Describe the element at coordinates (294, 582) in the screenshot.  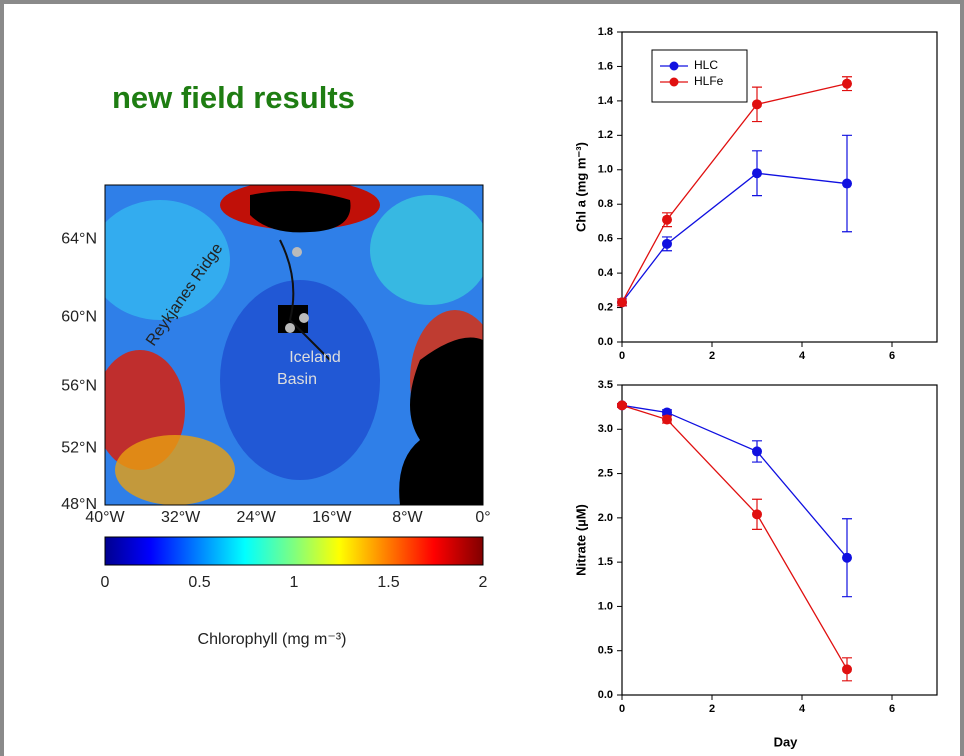
I see `colorbar-tick-label: 1` at that location.